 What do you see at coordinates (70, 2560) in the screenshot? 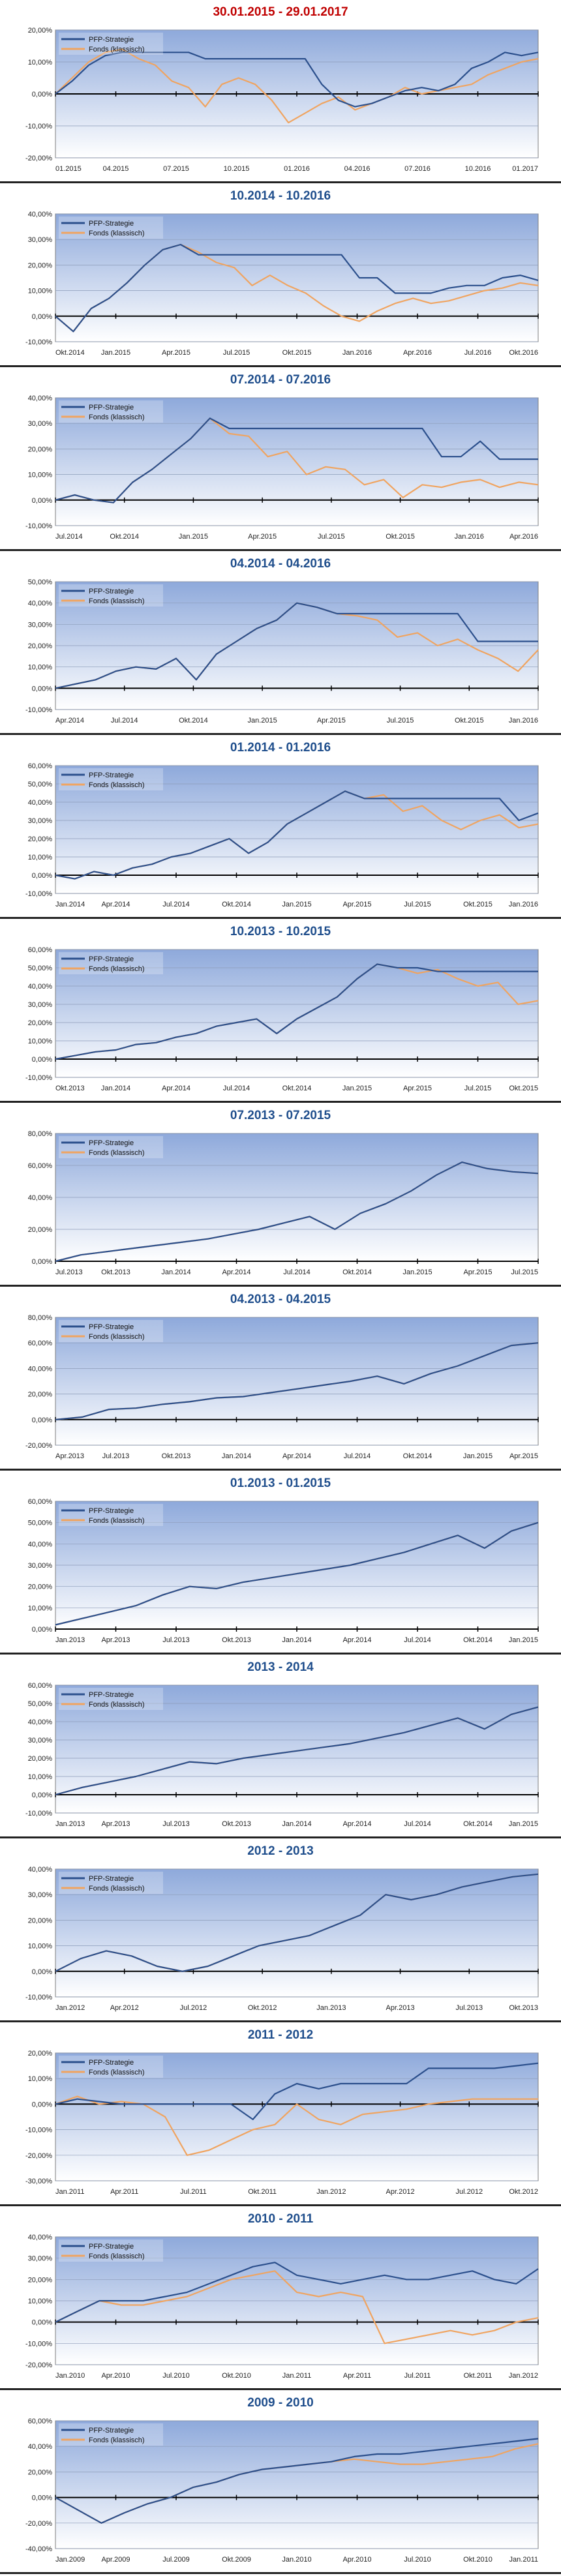
I see `x-tick-label: Jan.2009` at bounding box center [70, 2560].